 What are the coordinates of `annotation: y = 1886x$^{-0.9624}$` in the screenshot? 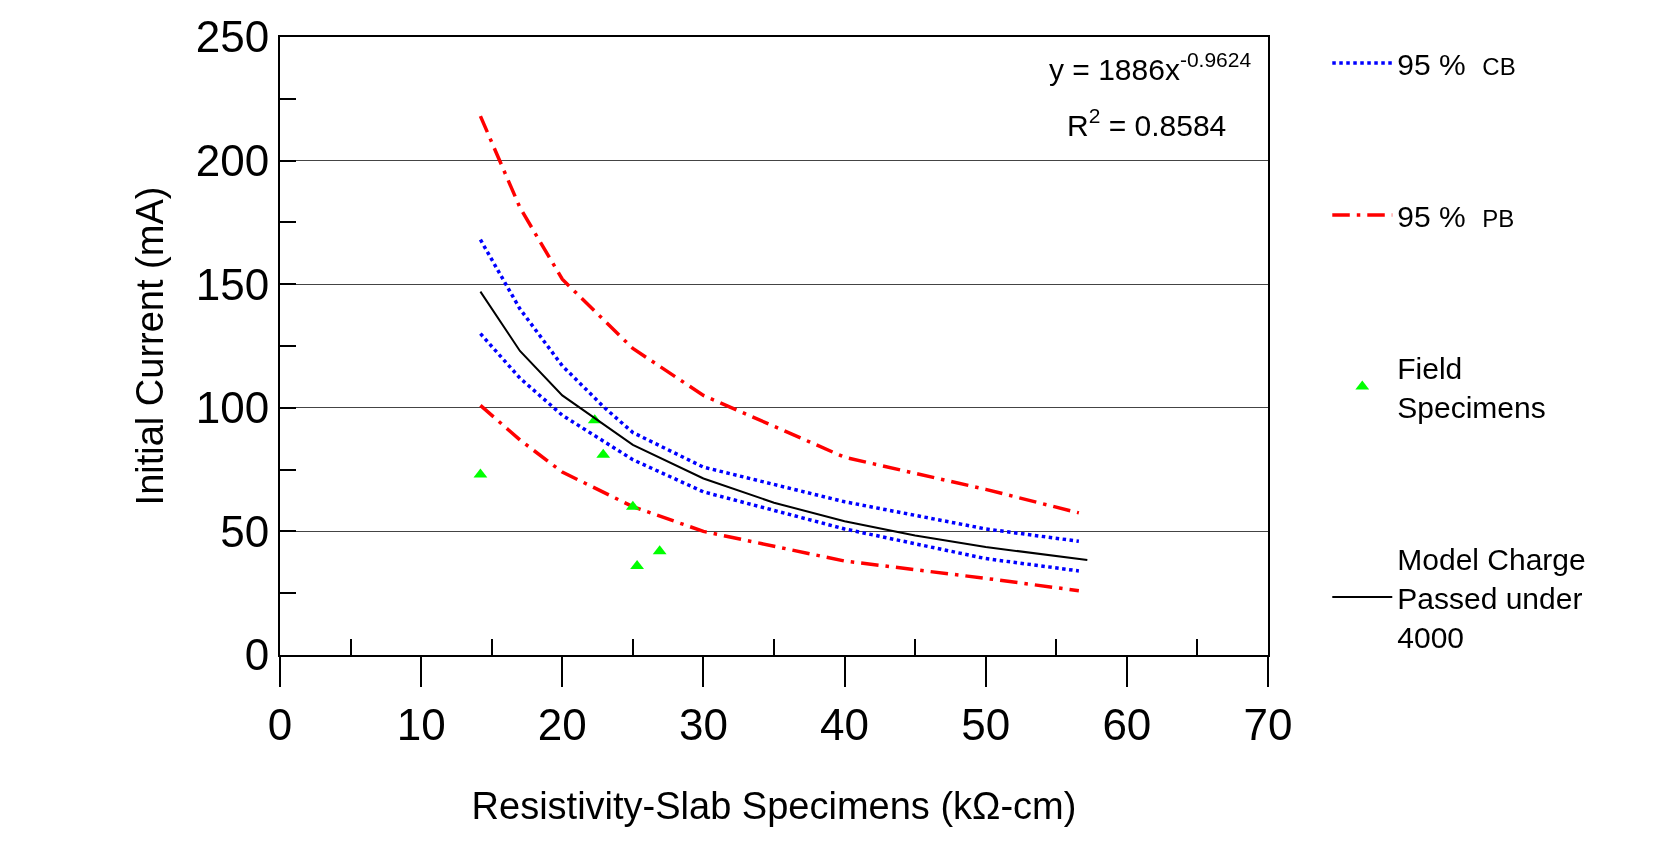 It's located at (1150, 67).